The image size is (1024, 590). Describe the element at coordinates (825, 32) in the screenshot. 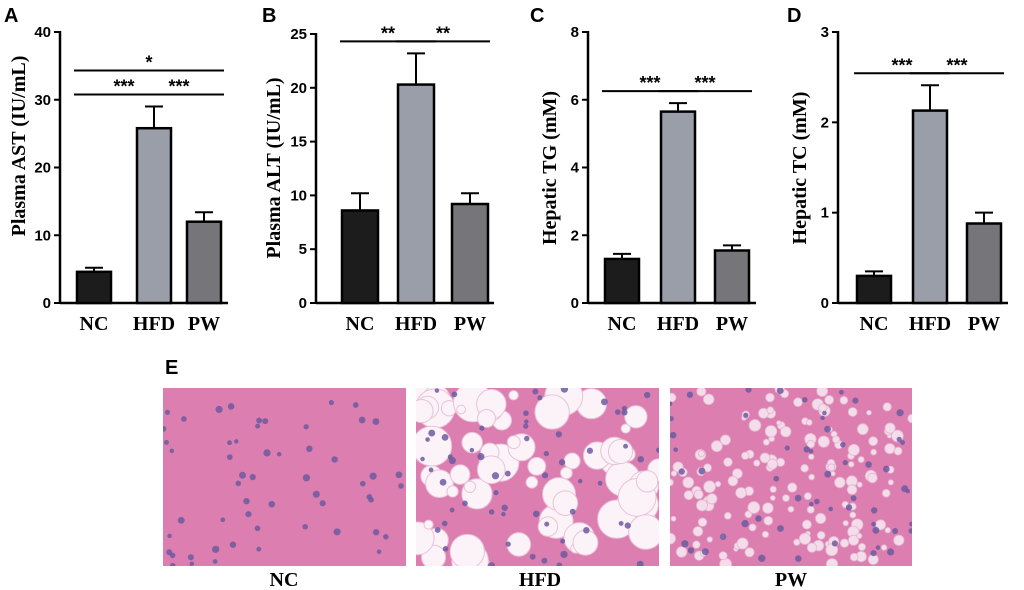

I see `panel-d-y-tick-label: 3` at that location.